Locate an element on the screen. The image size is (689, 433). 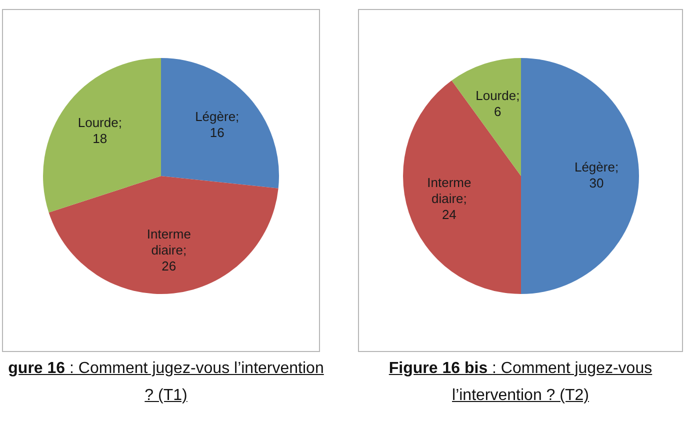
data-label: Légère; 30 is located at coordinates (596, 175).